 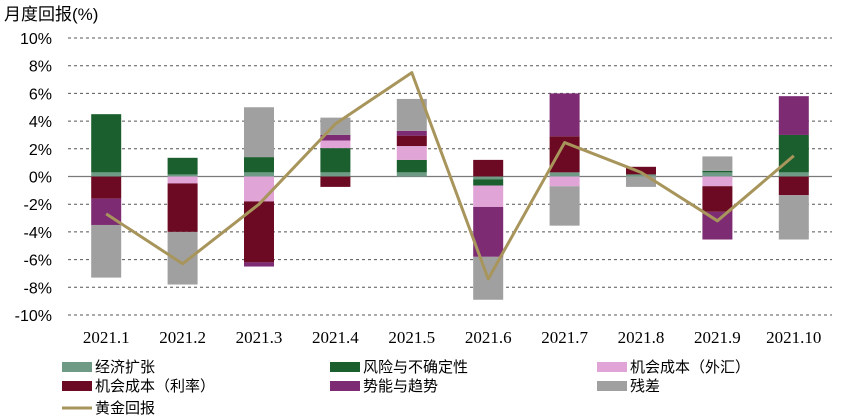 What do you see at coordinates (40, 94) in the screenshot?
I see `y-tick-label: 6%` at bounding box center [40, 94].